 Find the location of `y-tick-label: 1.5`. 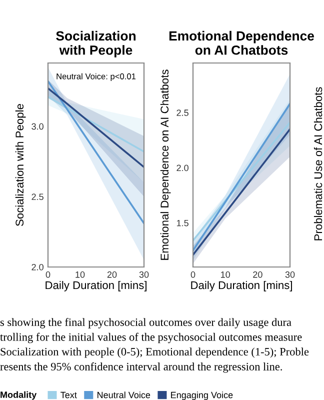

y-tick-label: 1.5 is located at coordinates (182, 223).